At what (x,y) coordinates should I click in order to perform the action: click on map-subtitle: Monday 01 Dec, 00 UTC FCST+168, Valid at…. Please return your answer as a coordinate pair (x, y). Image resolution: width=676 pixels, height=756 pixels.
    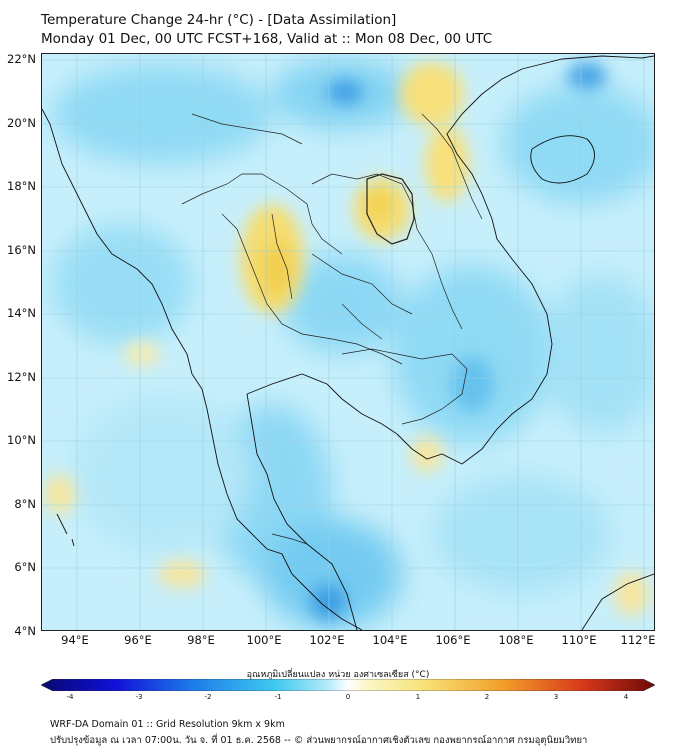
    Looking at the image, I should click on (267, 39).